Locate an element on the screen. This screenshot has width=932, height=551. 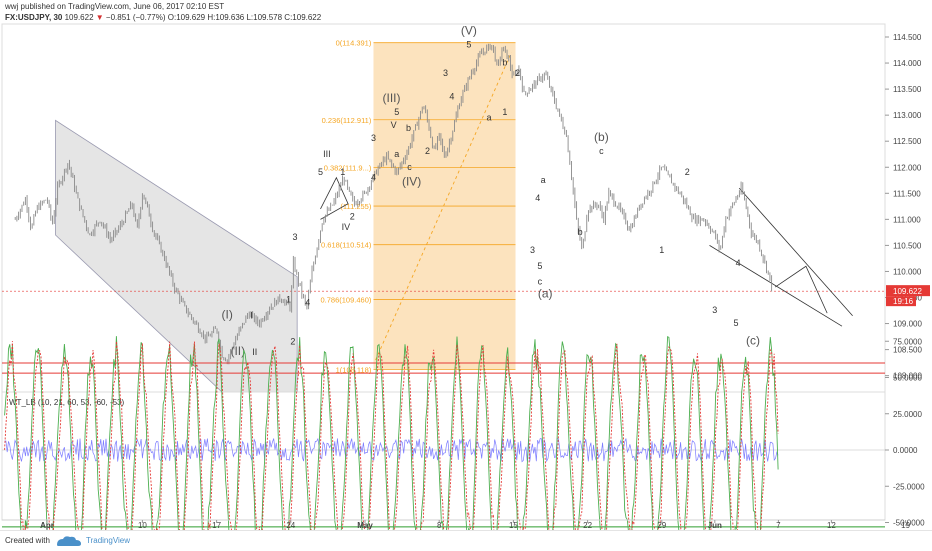
fibonacci-trend-line is located at coordinates (443, 206).